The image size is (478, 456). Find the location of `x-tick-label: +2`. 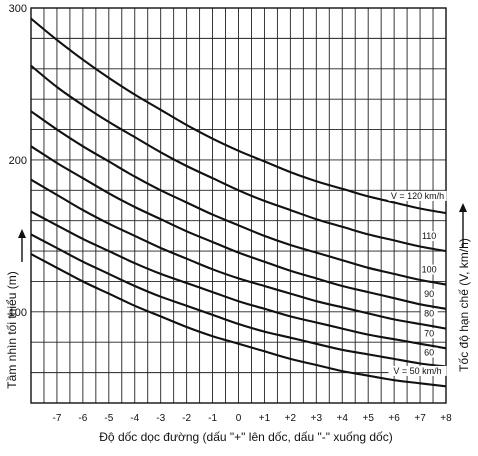

x-tick-label: +2 is located at coordinates (291, 418).